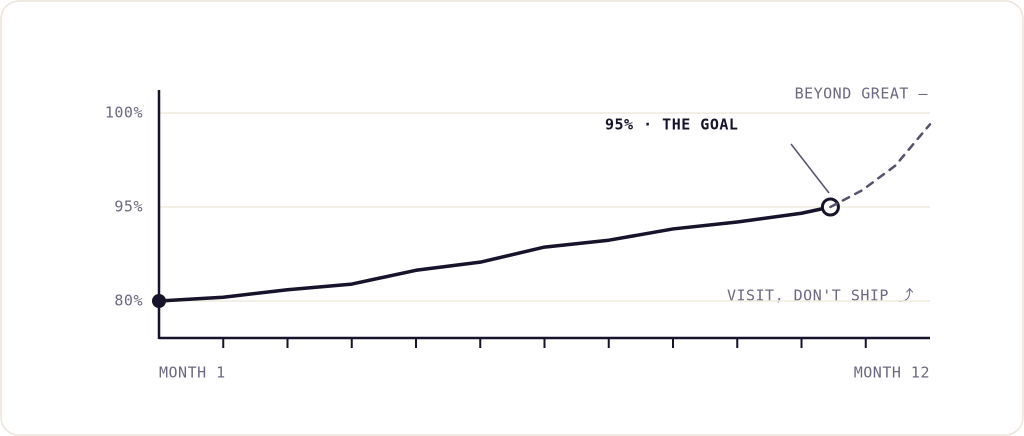 This screenshot has width=1024, height=436. Describe the element at coordinates (159, 301) in the screenshot. I see `start-point` at that location.